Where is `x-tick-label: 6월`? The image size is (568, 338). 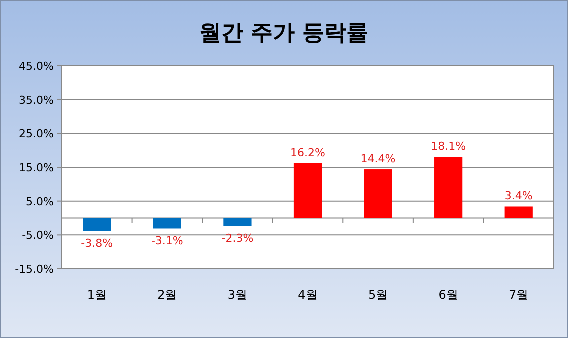
x-tick-label: 6월 is located at coordinates (448, 295).